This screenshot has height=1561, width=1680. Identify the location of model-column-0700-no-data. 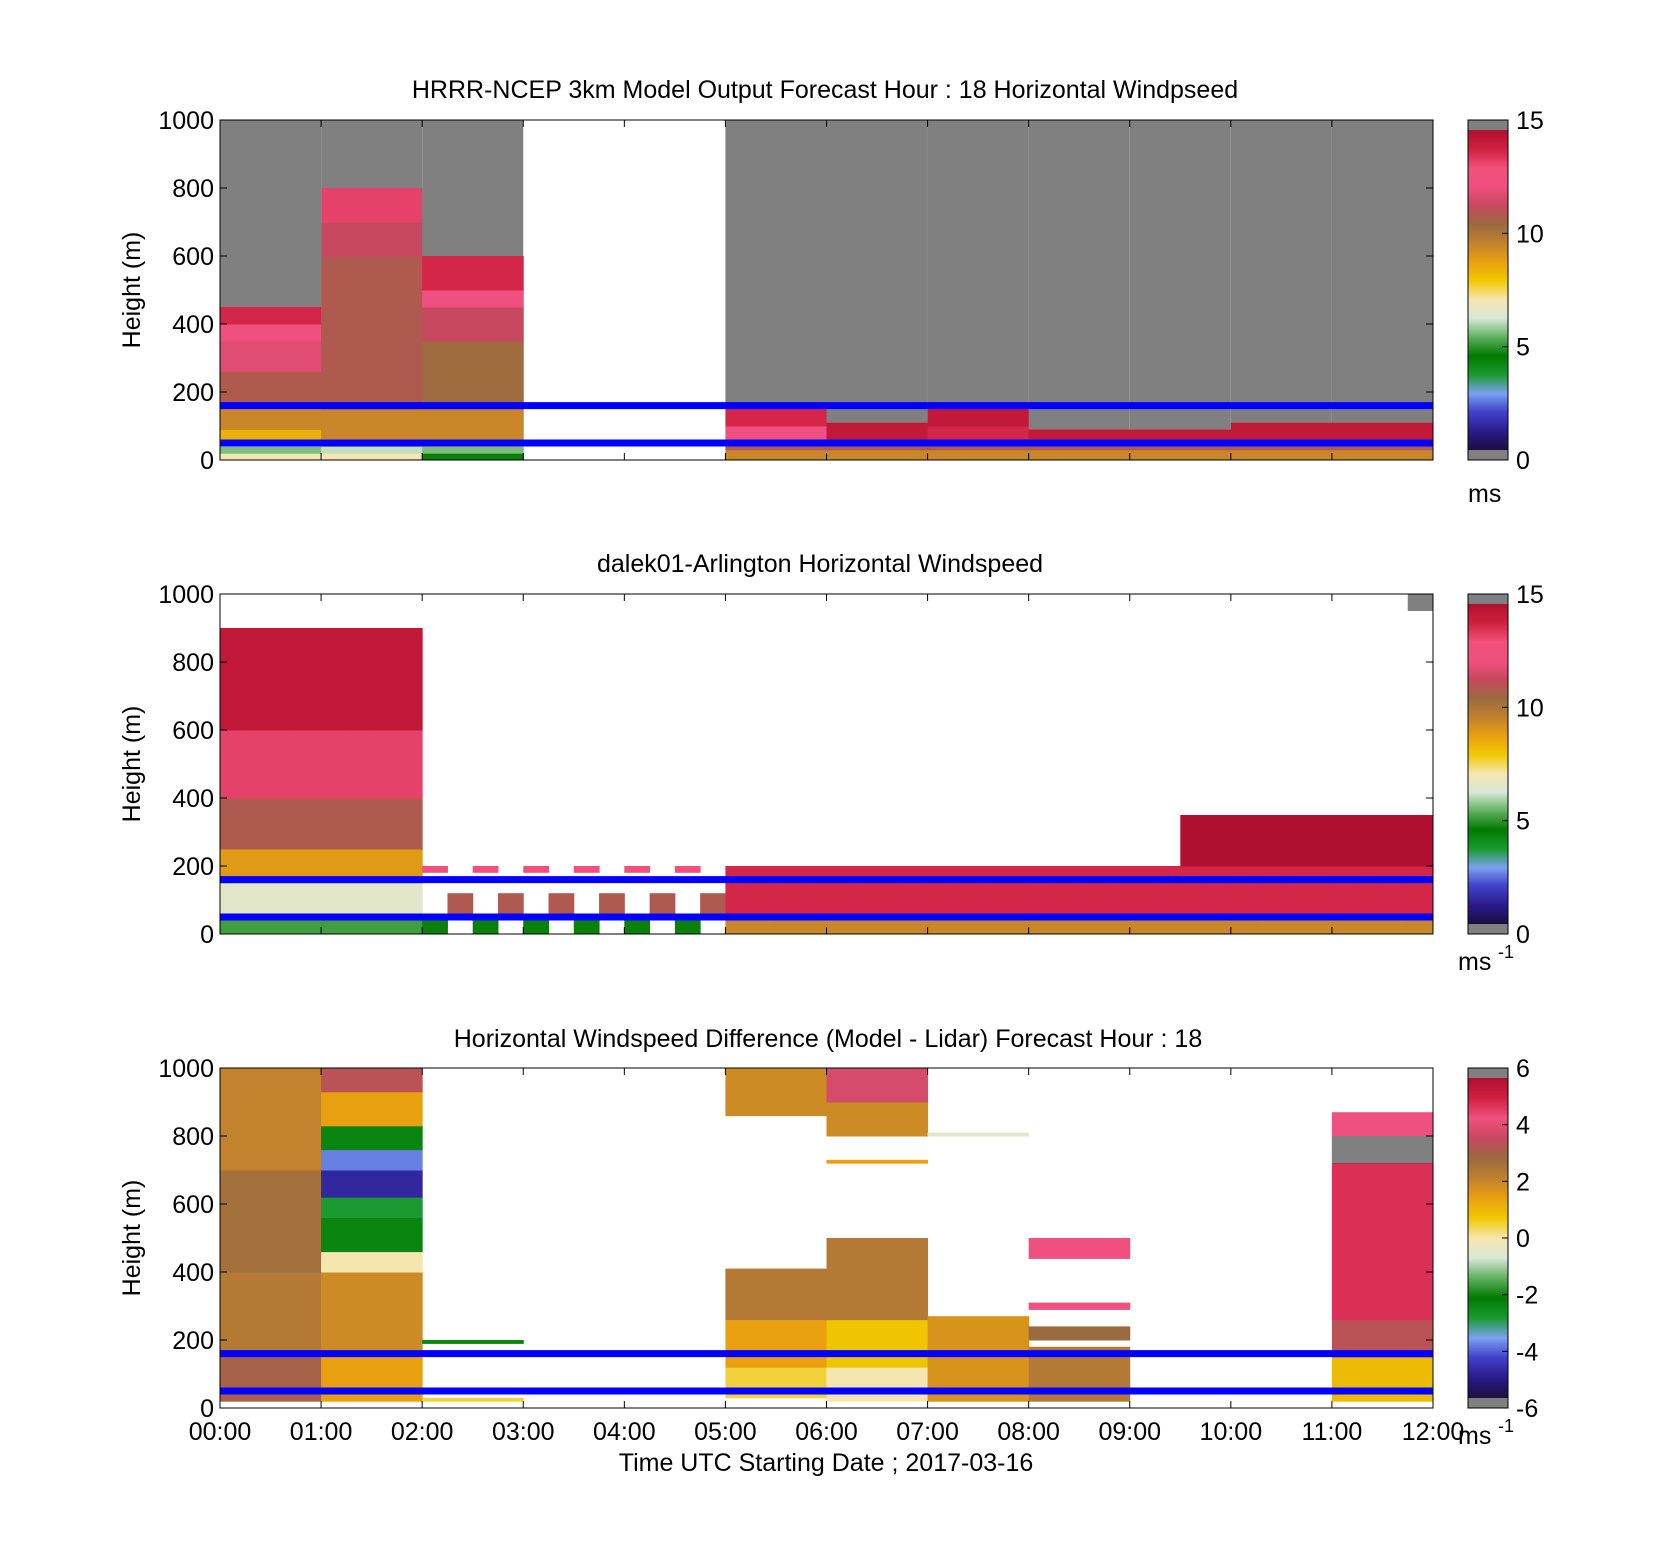
(978, 264).